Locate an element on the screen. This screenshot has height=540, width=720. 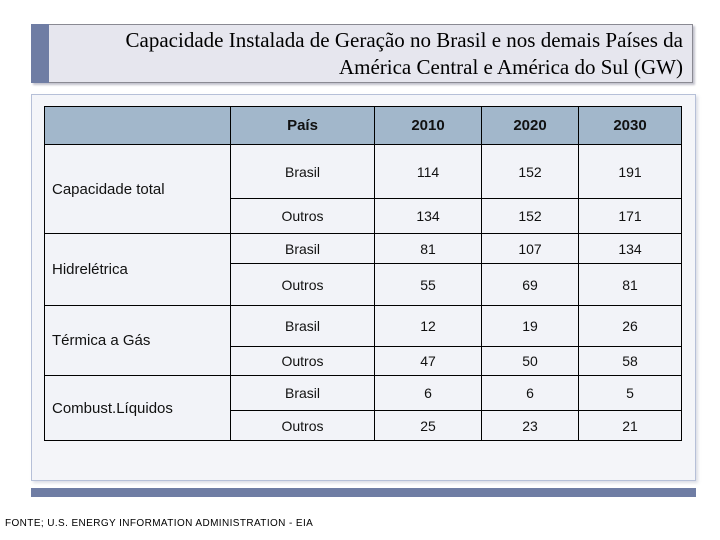
category-cell-combust-liquidos: Combust.Líquidos is located at coordinates (137, 408).